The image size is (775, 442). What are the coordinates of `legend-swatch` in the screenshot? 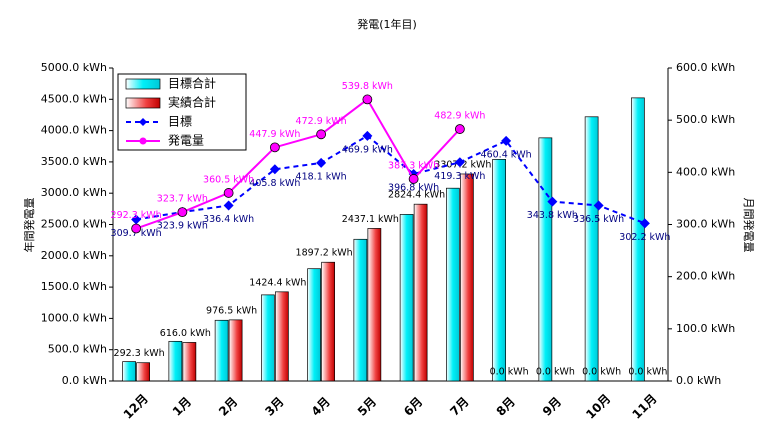 It's located at (143, 103).